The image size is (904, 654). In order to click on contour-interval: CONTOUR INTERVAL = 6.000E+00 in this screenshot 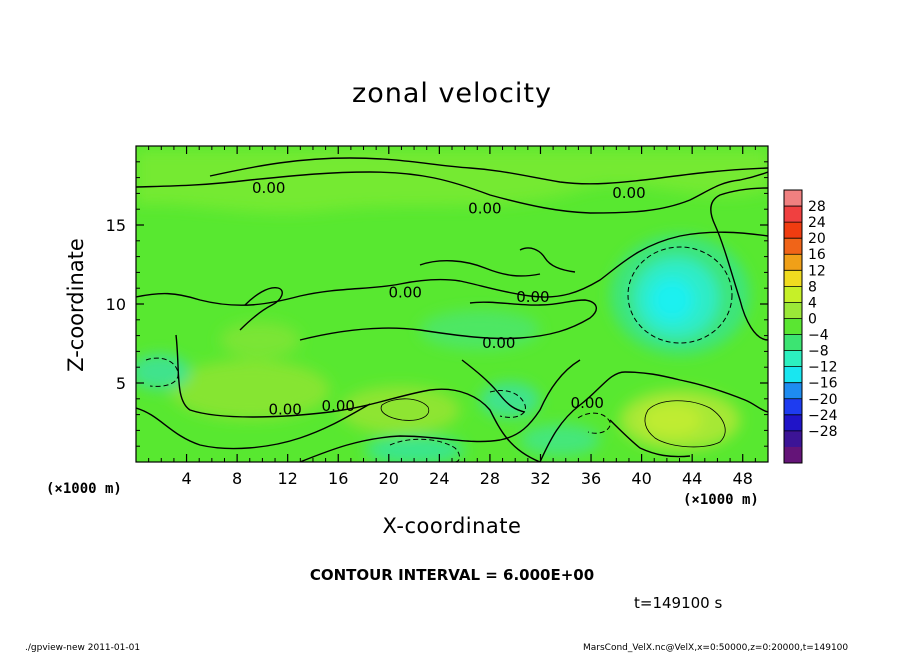, I will do `click(452, 575)`.